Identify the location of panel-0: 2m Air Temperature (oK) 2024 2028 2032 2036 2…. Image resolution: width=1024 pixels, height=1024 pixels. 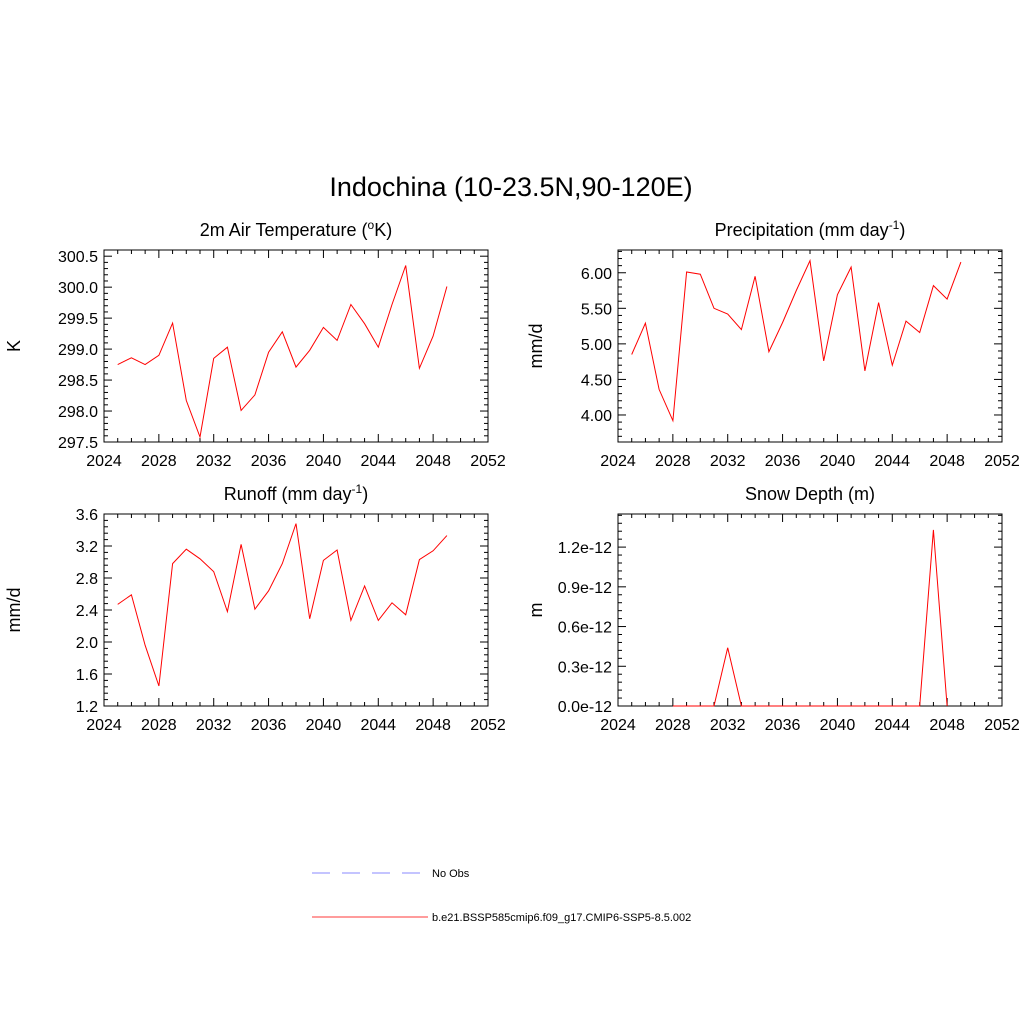
(255, 344).